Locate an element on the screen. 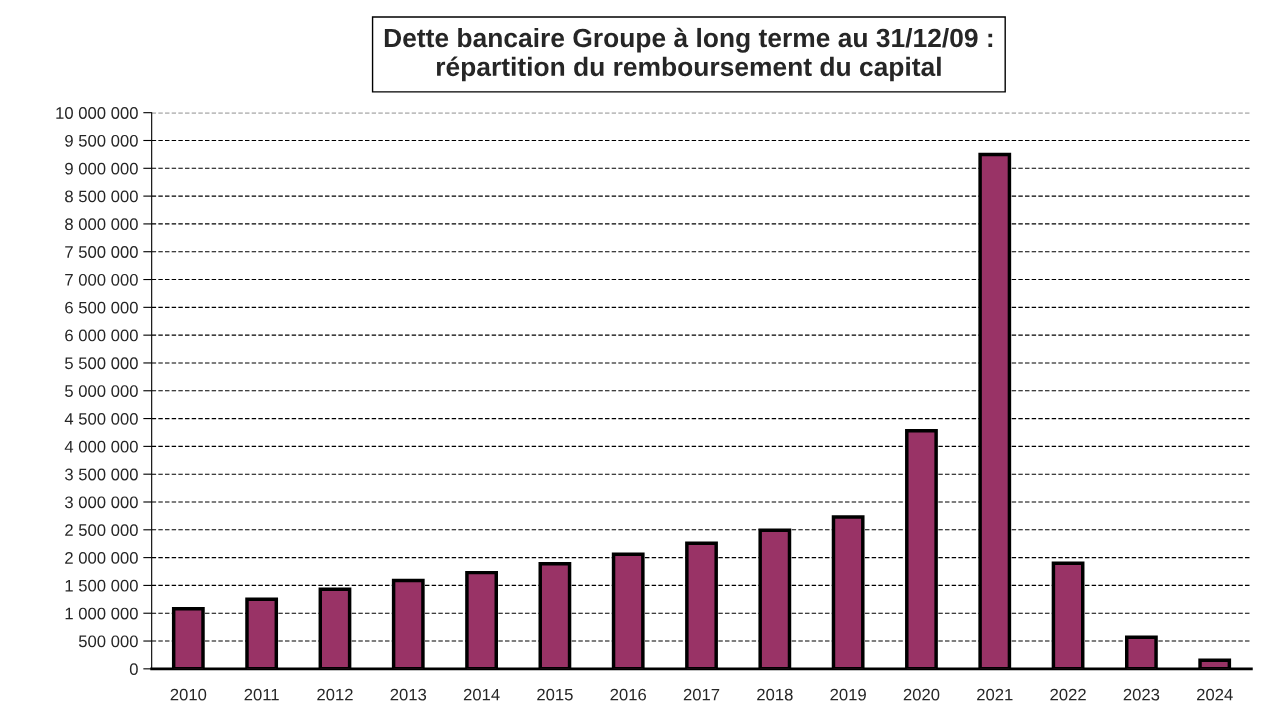 This screenshot has width=1264, height=727. y-tick-label: 6 000 000 is located at coordinates (101, 335).